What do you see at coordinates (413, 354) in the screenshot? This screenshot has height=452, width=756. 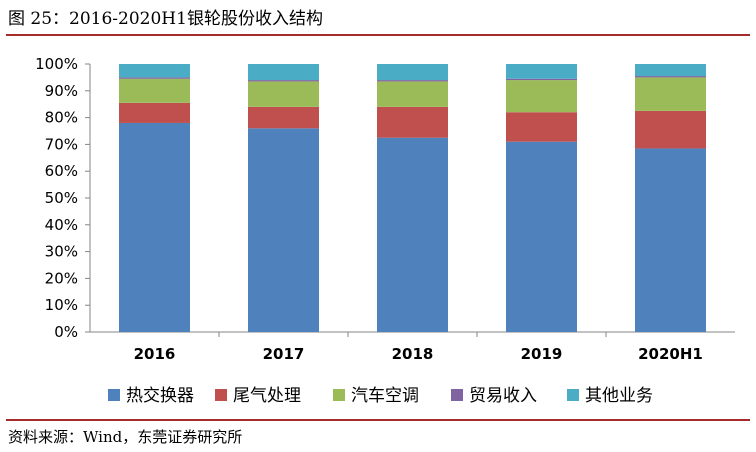 I see `x-tick-label: 2018` at bounding box center [413, 354].